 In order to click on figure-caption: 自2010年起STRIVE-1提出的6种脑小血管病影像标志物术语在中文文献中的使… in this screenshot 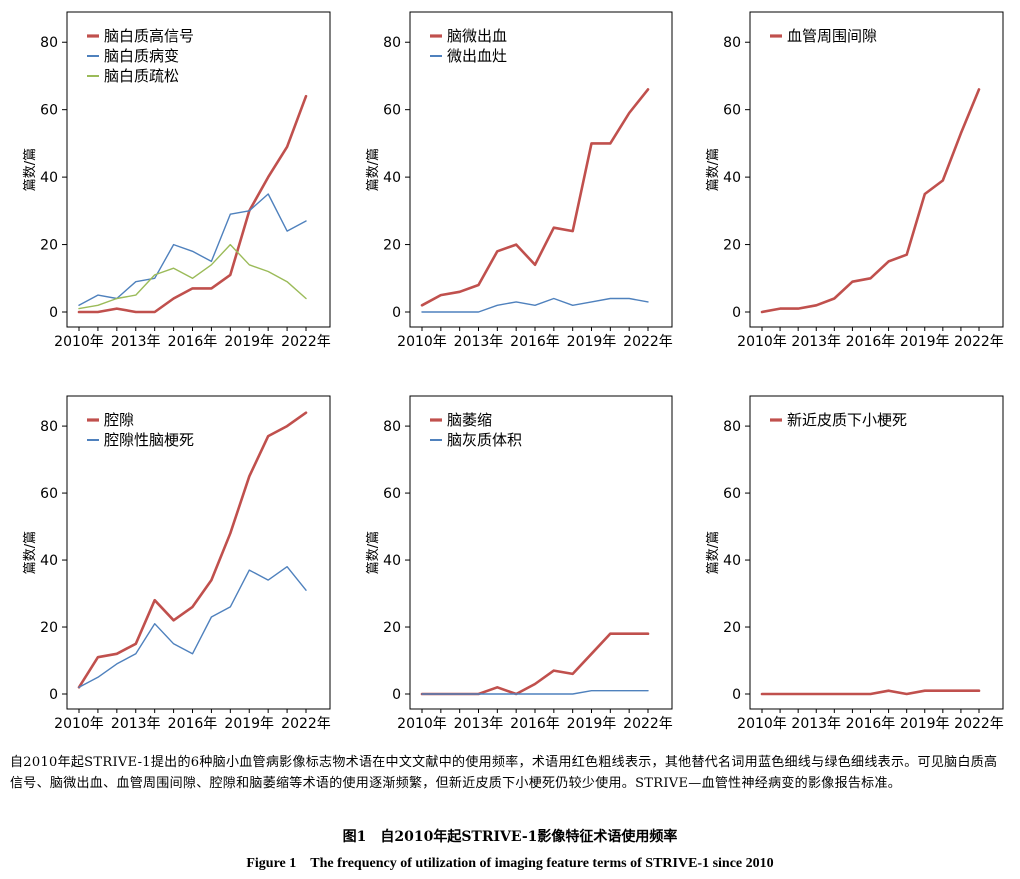, I will do `click(504, 773)`.